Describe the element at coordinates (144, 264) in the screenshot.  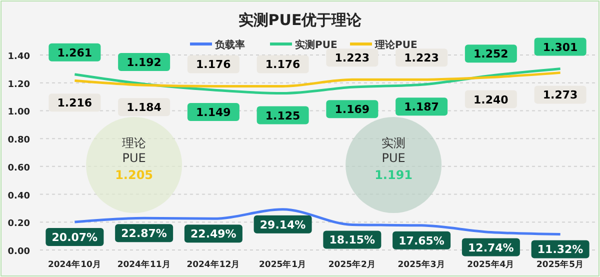
I see `x-tick-label: 2024年11月` at that location.